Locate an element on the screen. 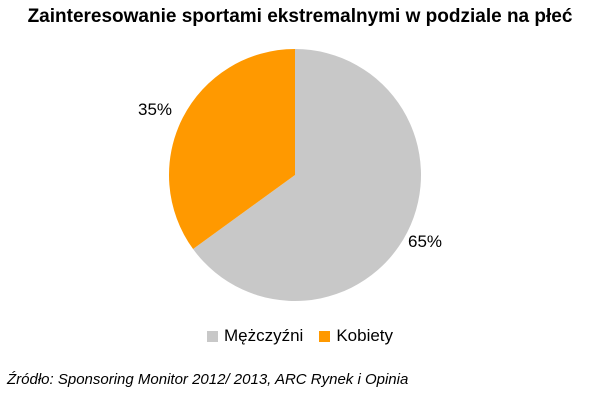 This screenshot has width=600, height=401. legend-swatch-kobiety is located at coordinates (325, 336).